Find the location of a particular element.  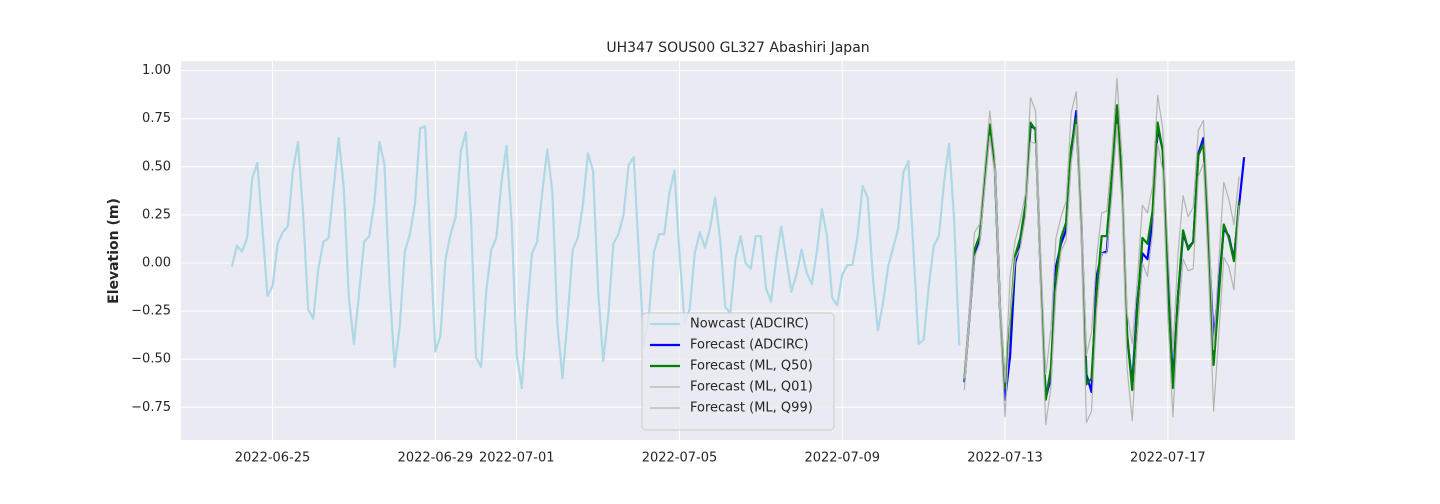

legend-label: Forecast (ML, Q01) is located at coordinates (751, 387).